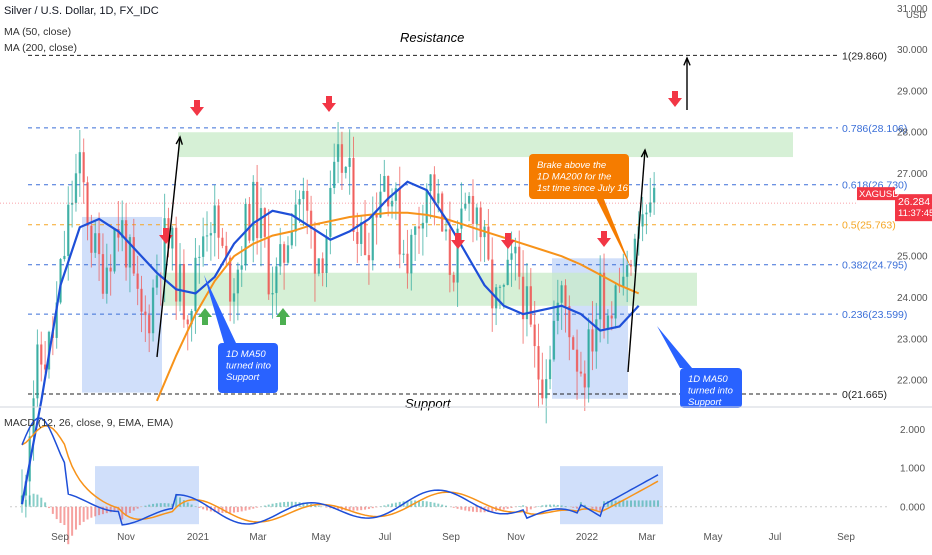 This screenshot has height=555, width=932. What do you see at coordinates (574, 177) in the screenshot?
I see `ma200-callout-text: 1D MA200 for the` at bounding box center [574, 177].